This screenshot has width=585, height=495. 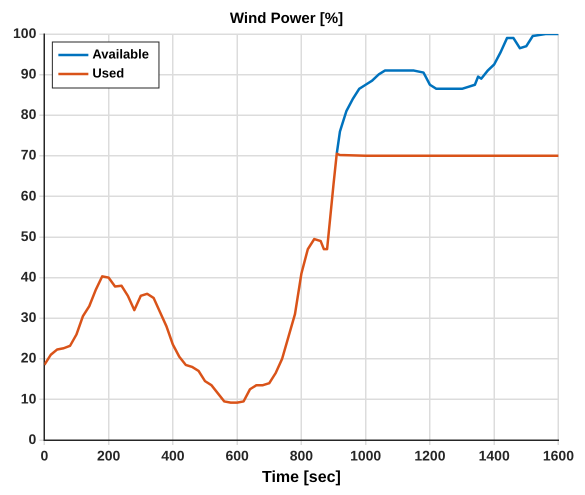 I want to click on x-tick-label: 600, so click(x=237, y=455).